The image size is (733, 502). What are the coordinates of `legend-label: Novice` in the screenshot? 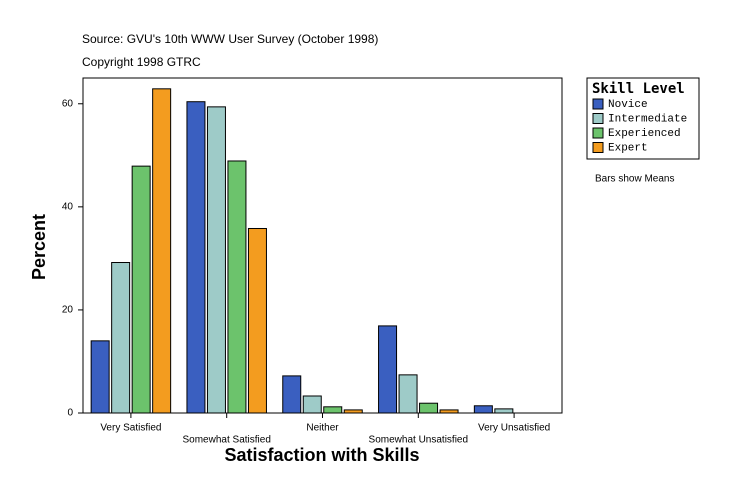 It's located at (628, 105).